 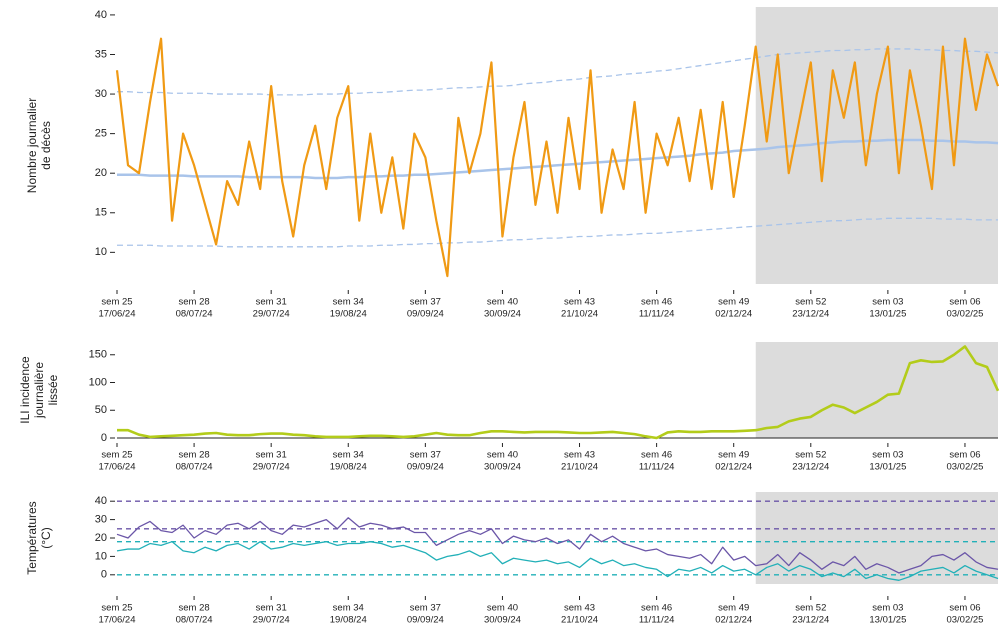 I want to click on y-axis-label: Températures(°C), so click(x=39, y=537).